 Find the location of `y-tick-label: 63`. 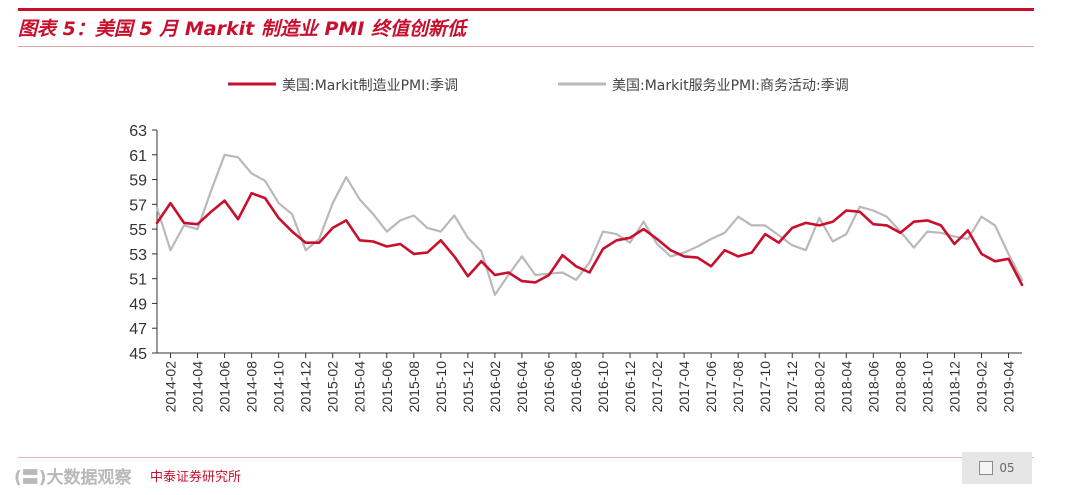

y-tick-label: 63 is located at coordinates (138, 131).